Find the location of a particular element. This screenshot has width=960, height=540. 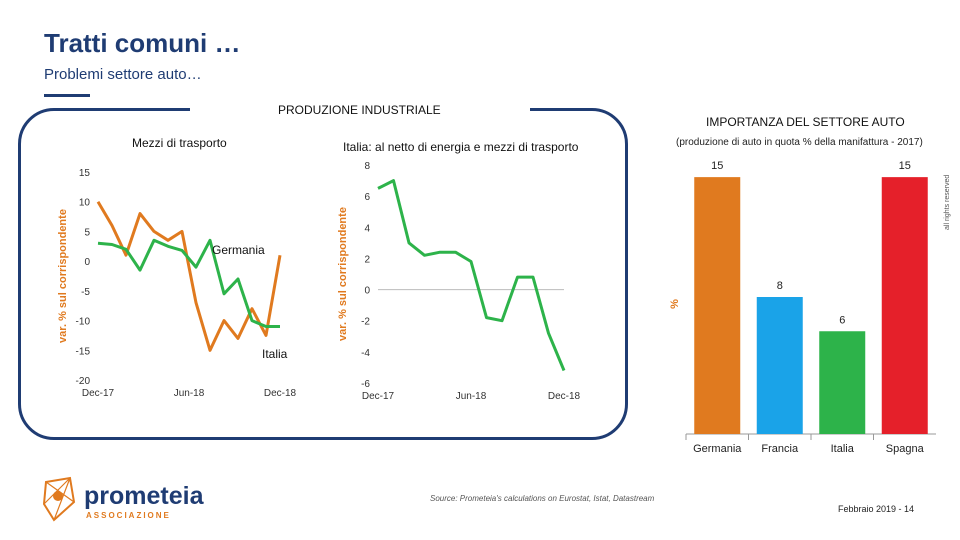

production-panel-title: PRODUZIONE INDUSTRIALE is located at coordinates (359, 110).